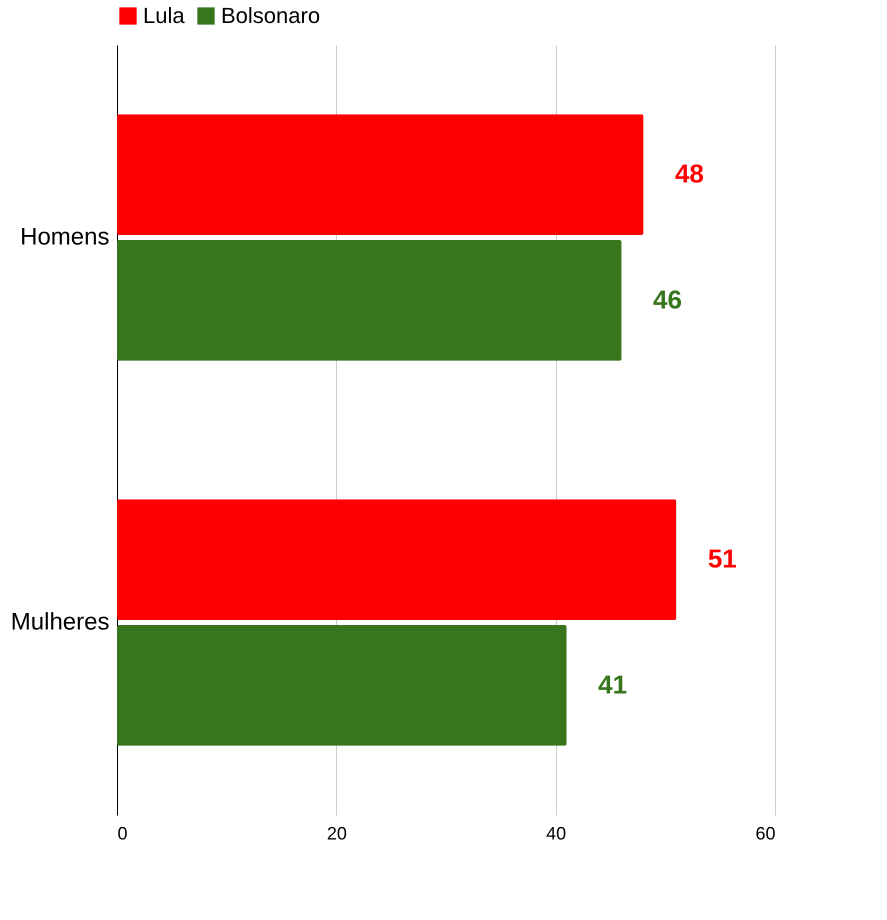 This screenshot has width=887, height=920. What do you see at coordinates (765, 834) in the screenshot?
I see `x-tick-label: 60` at bounding box center [765, 834].